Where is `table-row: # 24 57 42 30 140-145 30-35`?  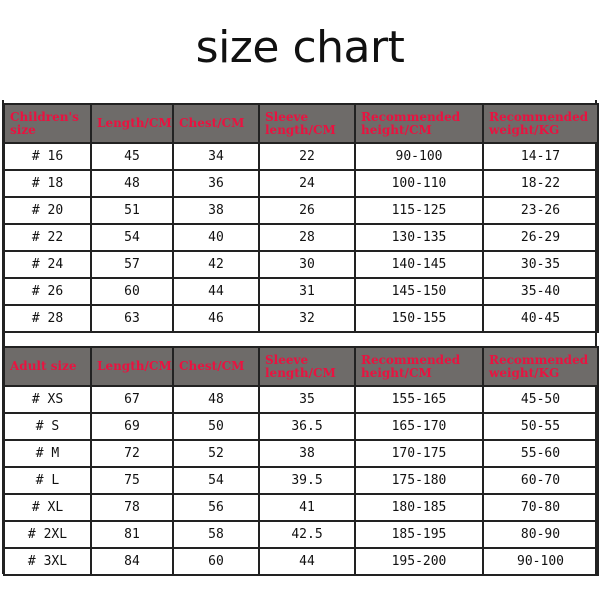 table-row: # 24 57 42 30 140-145 30-35 is located at coordinates (301, 264).